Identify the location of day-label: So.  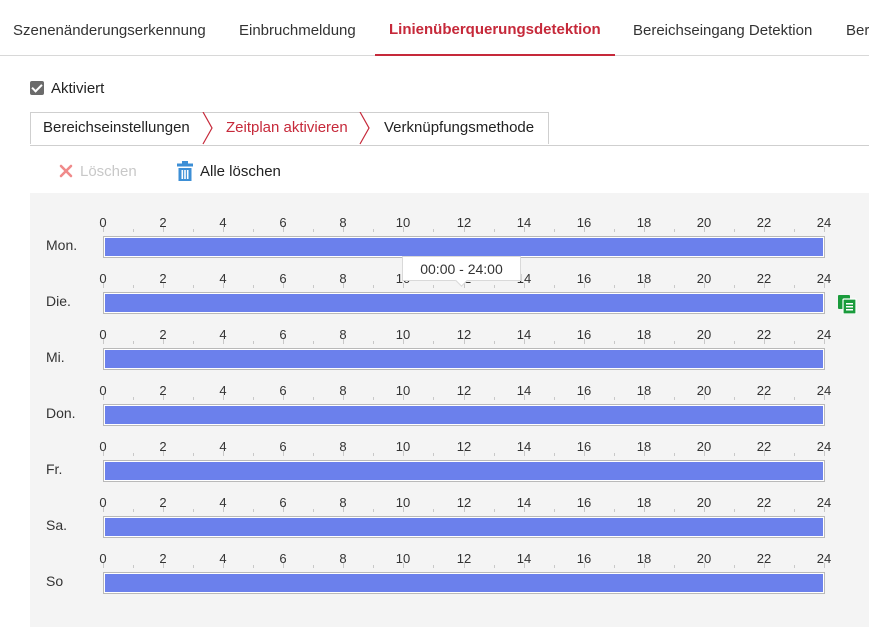
(55, 581).